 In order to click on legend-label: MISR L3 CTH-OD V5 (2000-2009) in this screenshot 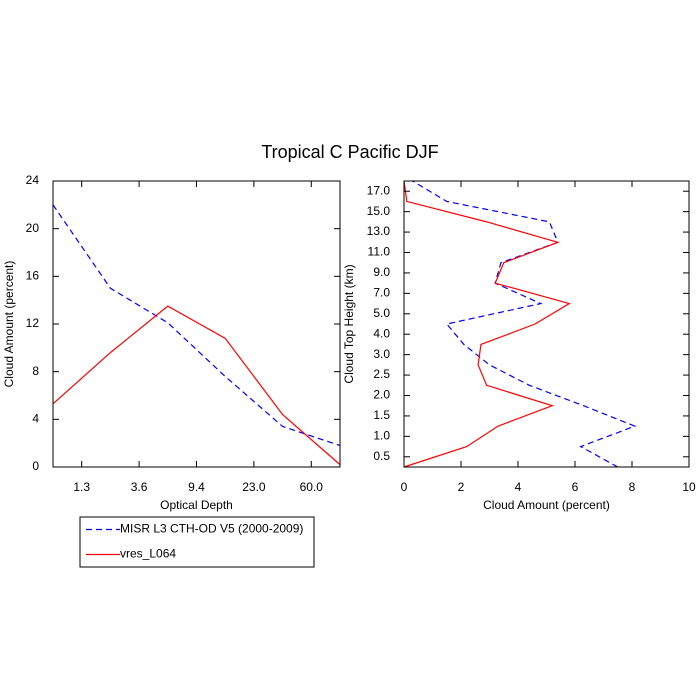, I will do `click(211, 529)`.